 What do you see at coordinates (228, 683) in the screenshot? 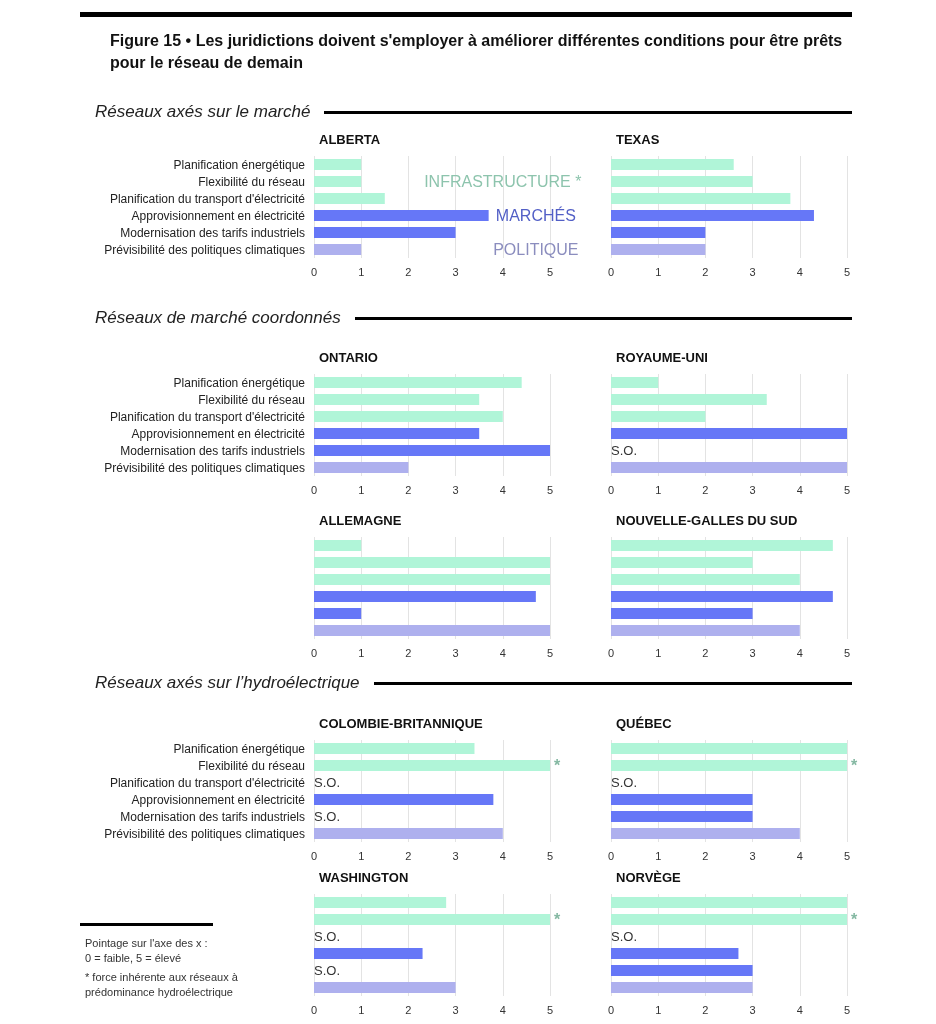
I see `chart-subtitle: Réseaux axés sur l’hydroélectrique` at bounding box center [228, 683].